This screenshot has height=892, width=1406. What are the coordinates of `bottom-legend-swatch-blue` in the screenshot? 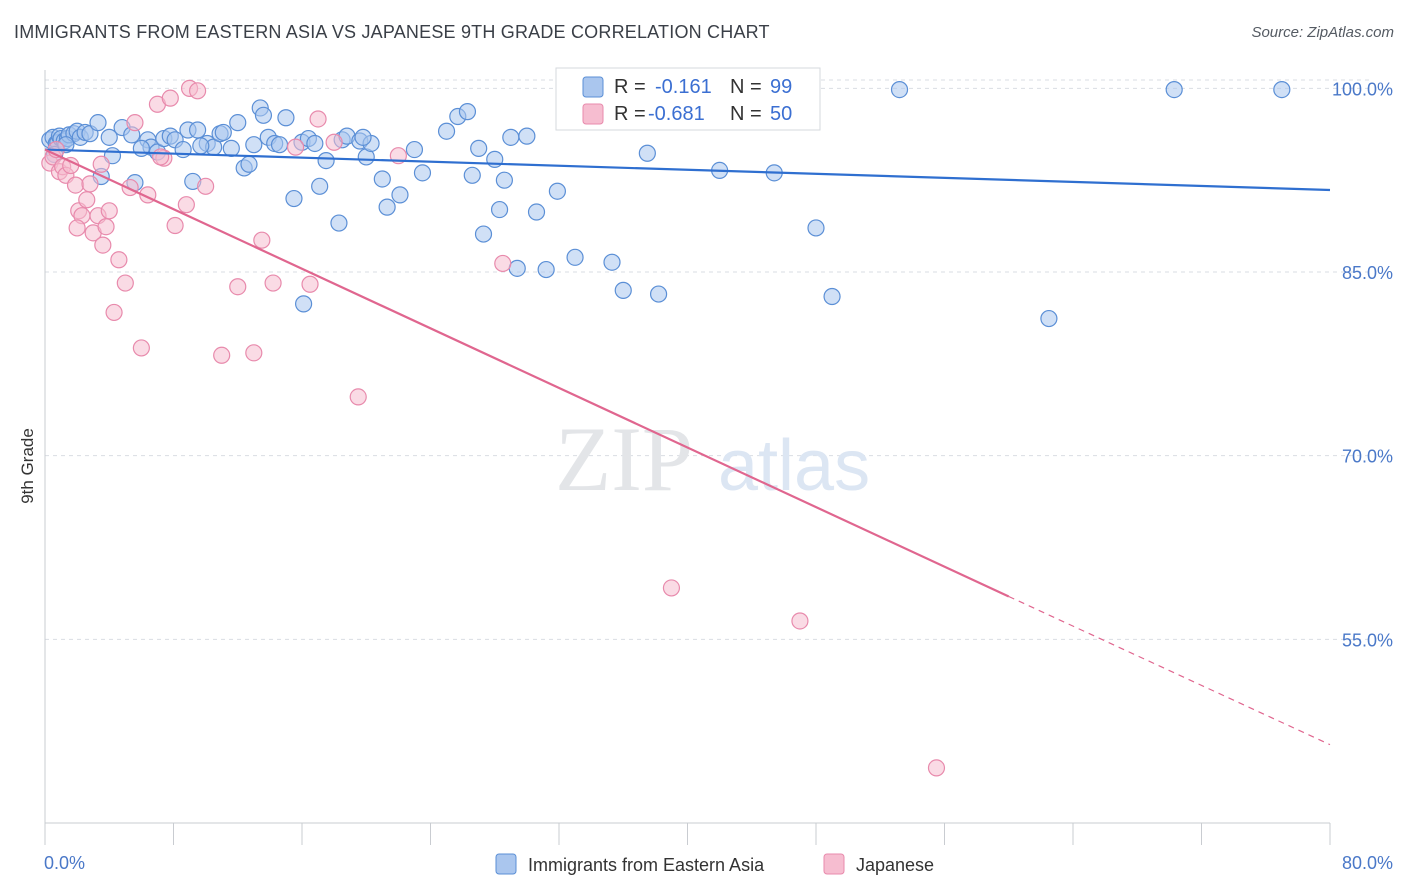 It's located at (506, 864).